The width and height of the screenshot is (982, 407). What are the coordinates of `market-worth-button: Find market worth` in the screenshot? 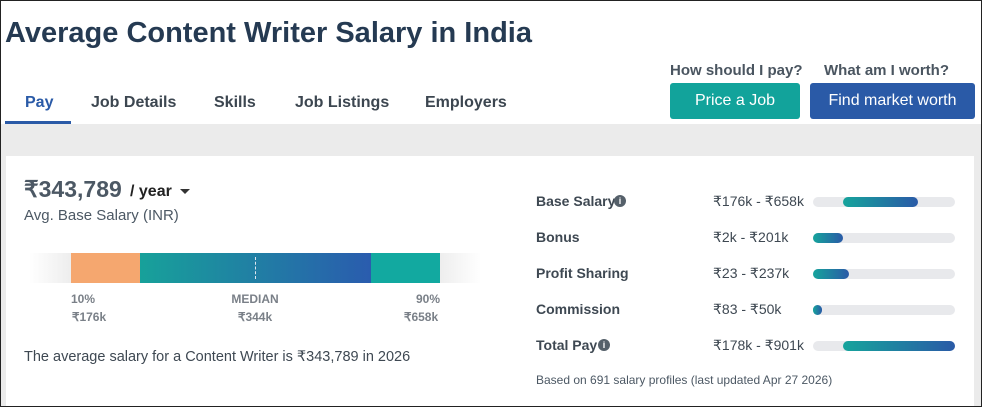 It's located at (892, 101).